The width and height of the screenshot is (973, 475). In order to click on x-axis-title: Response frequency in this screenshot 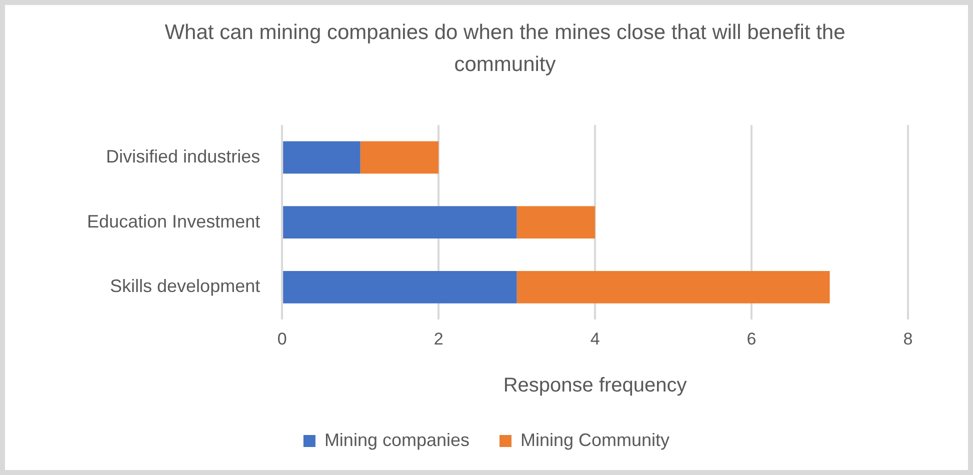, I will do `click(595, 385)`.